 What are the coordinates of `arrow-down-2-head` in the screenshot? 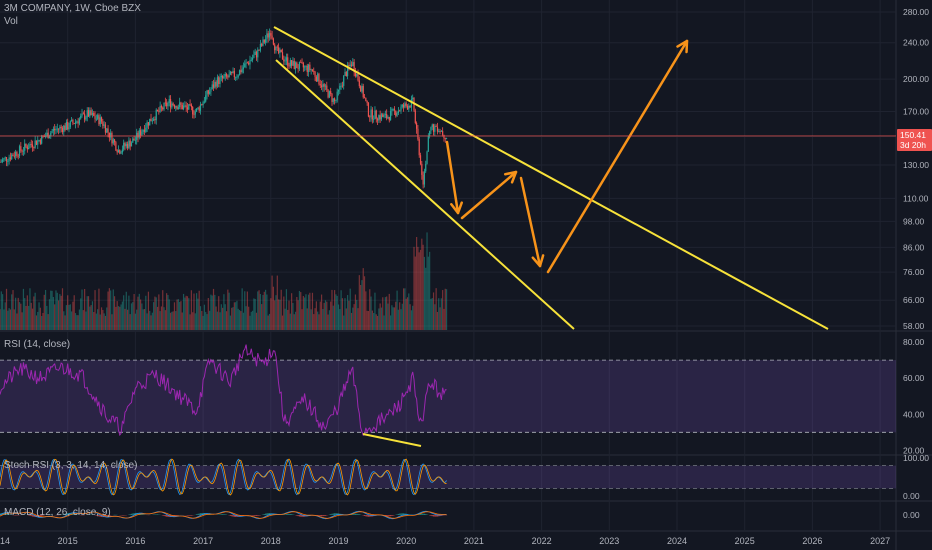 It's located at (538, 261).